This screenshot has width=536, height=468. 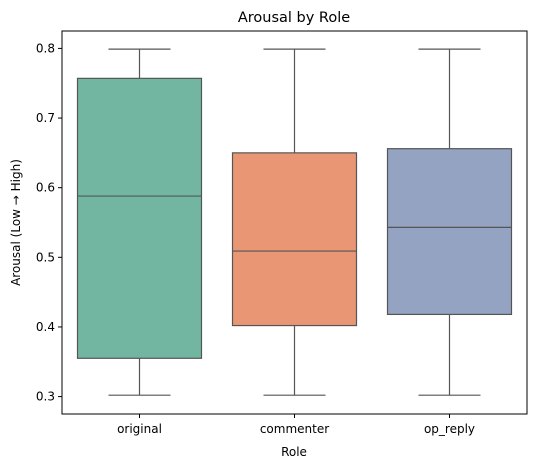 What do you see at coordinates (45, 48) in the screenshot?
I see `y-tick-label: 0.8` at bounding box center [45, 48].